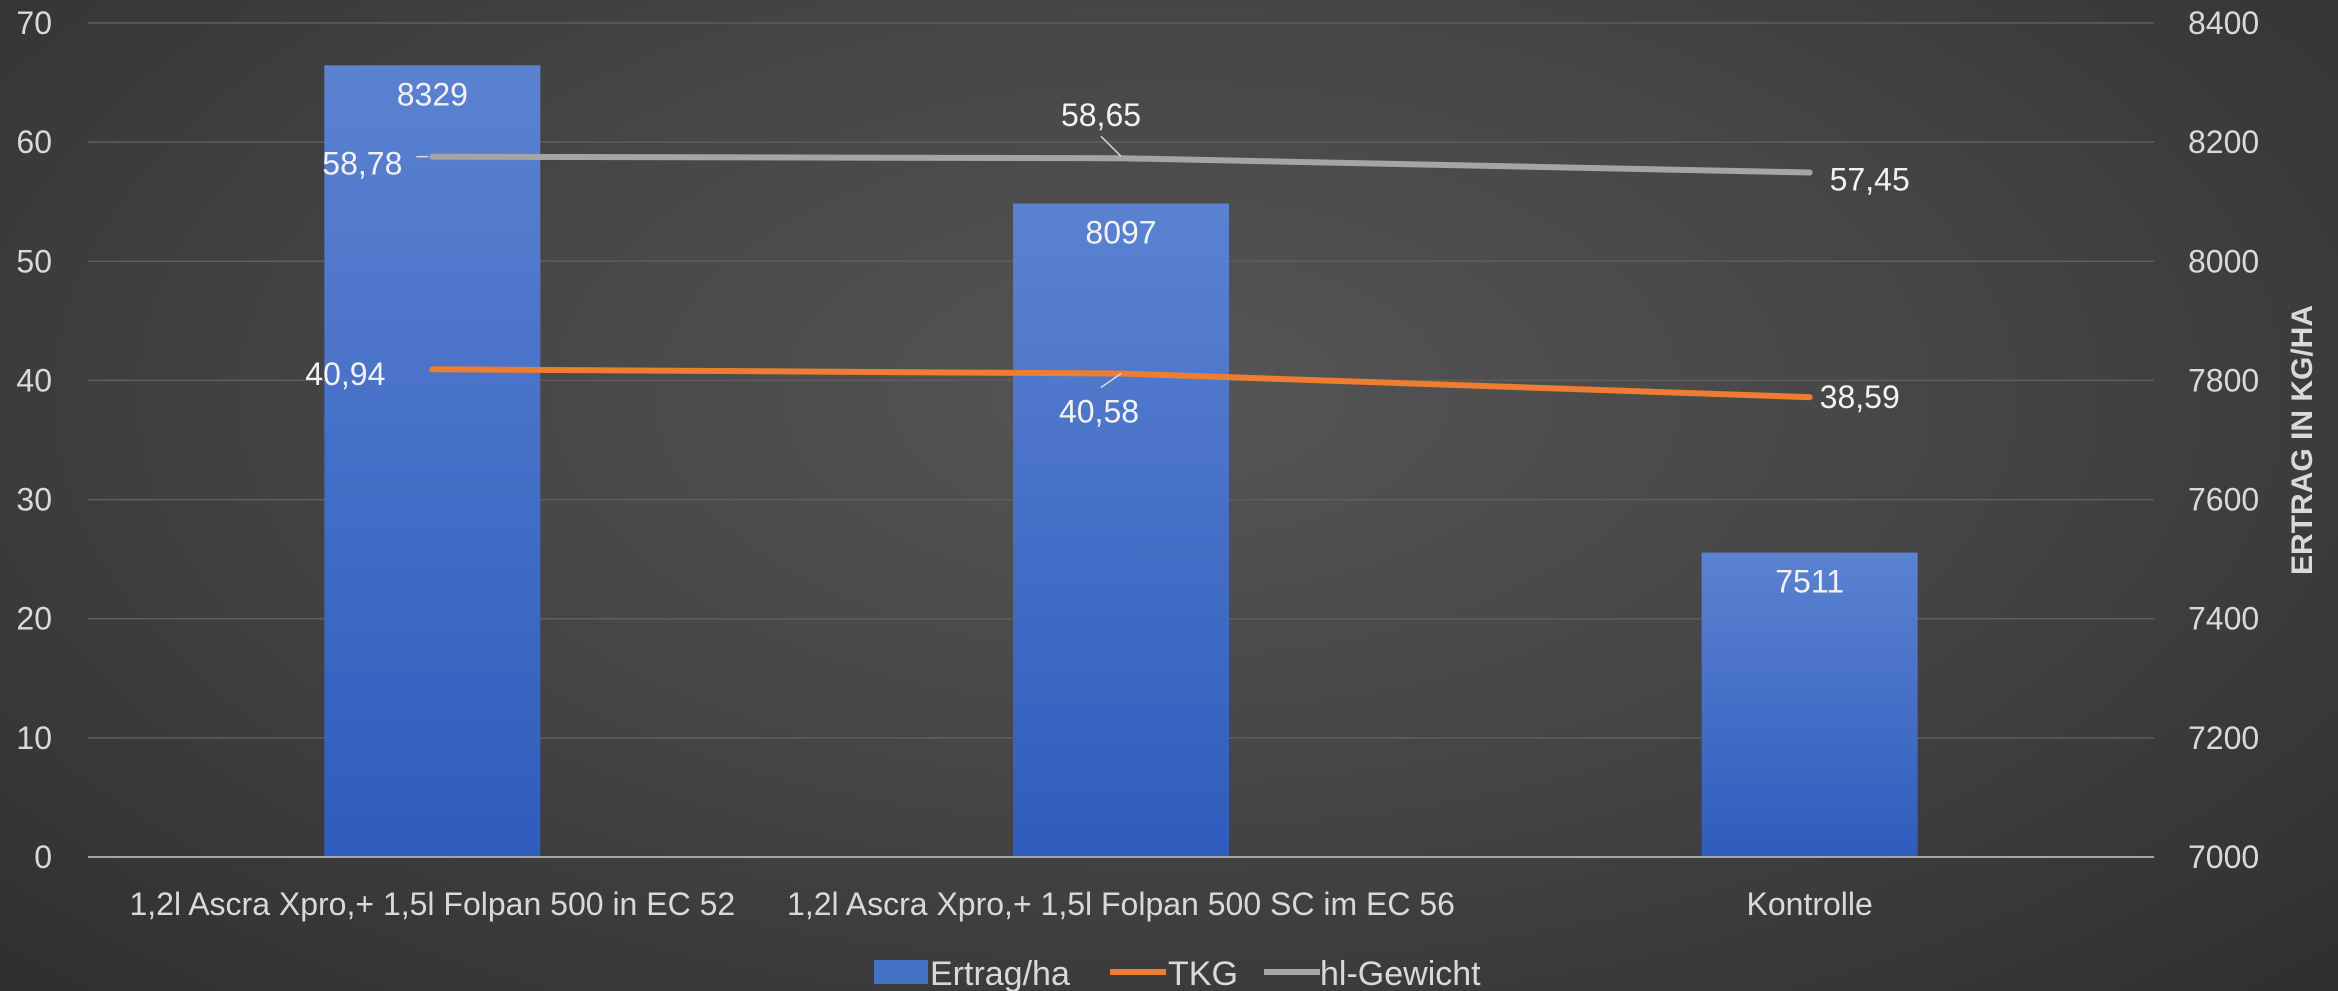 The height and width of the screenshot is (991, 2338). What do you see at coordinates (1121, 164) in the screenshot?
I see `series-line` at bounding box center [1121, 164].